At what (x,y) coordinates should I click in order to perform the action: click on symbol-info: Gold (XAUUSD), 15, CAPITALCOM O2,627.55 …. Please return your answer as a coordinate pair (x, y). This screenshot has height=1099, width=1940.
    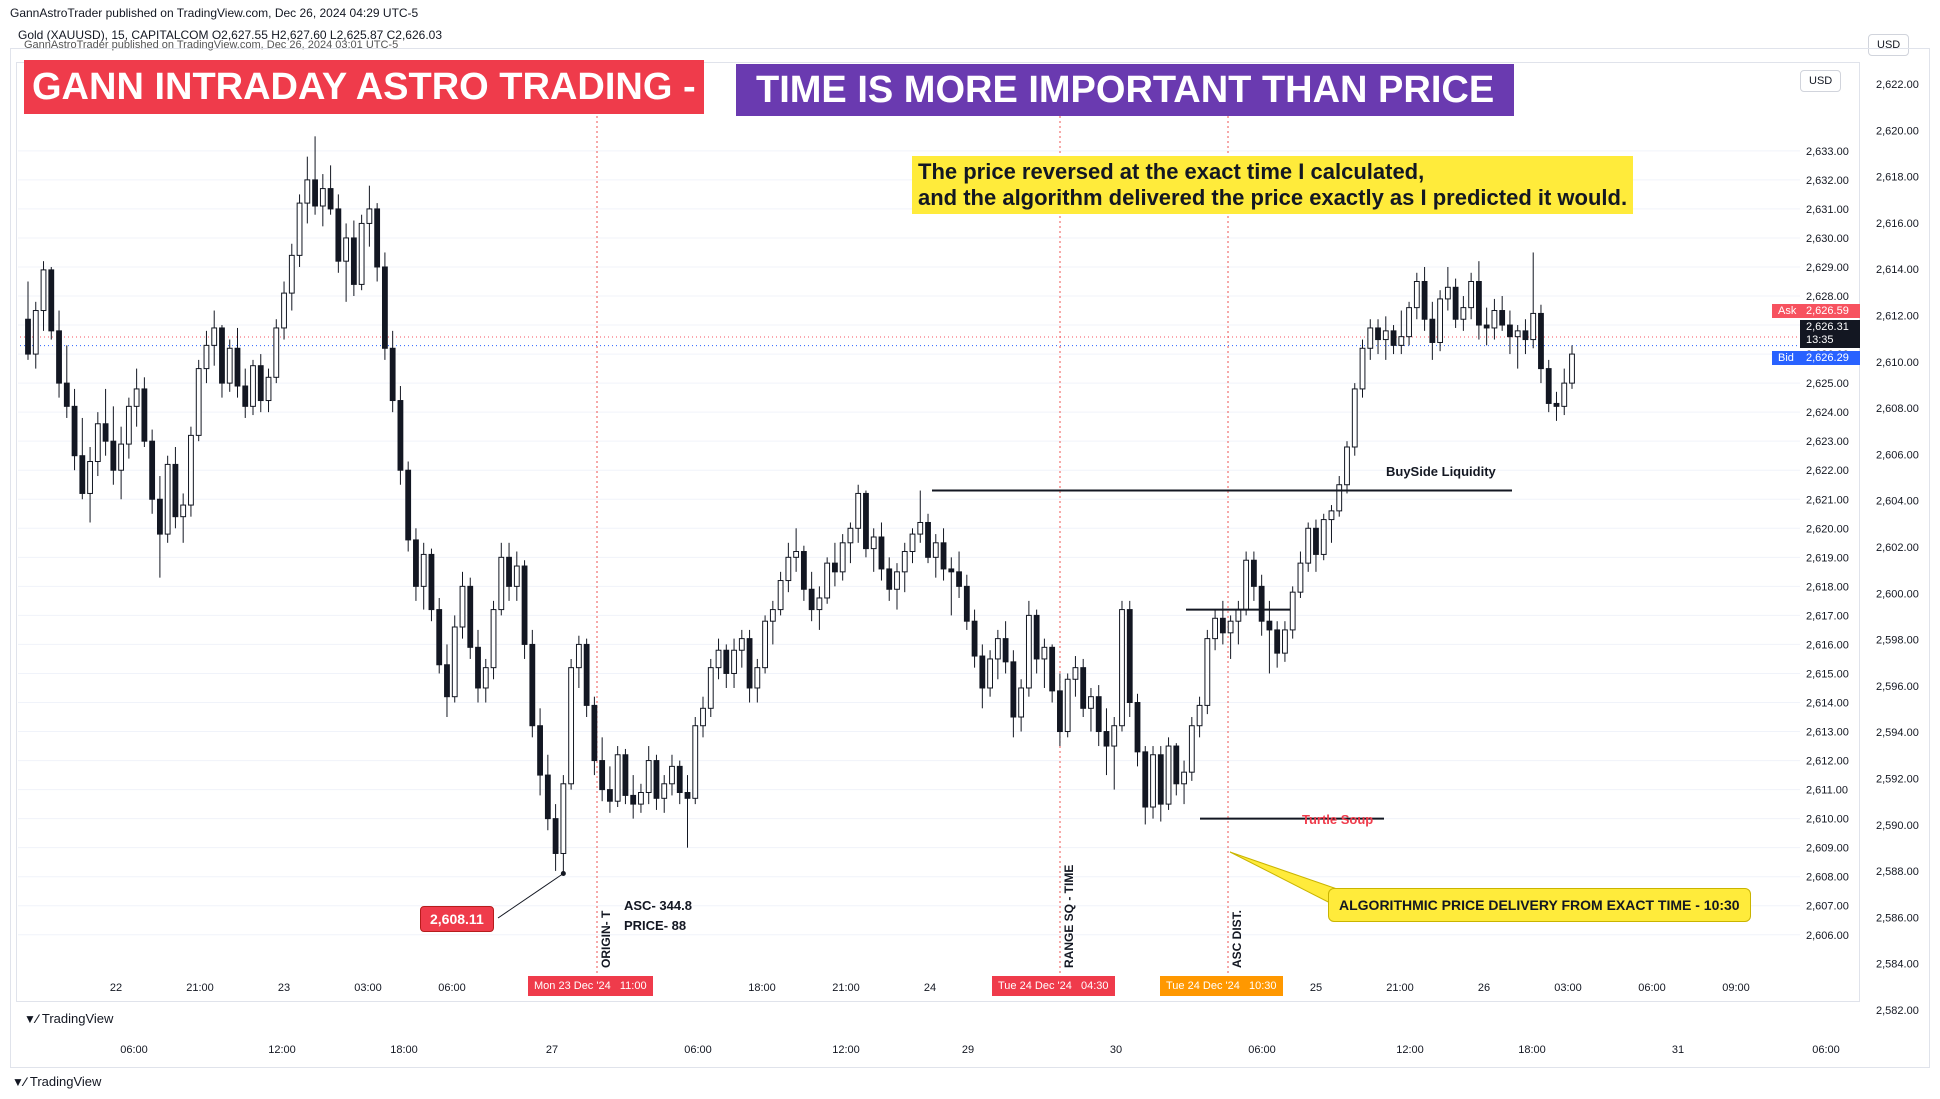
    Looking at the image, I should click on (230, 35).